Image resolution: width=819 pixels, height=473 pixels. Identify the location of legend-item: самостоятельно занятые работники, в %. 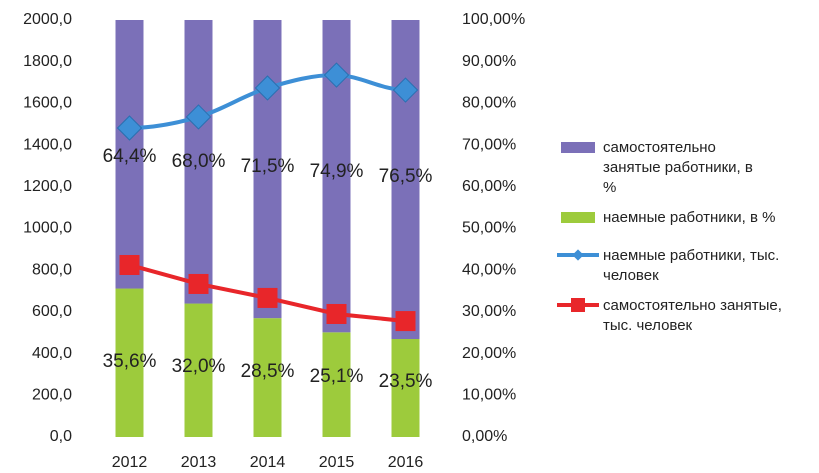
(685, 168).